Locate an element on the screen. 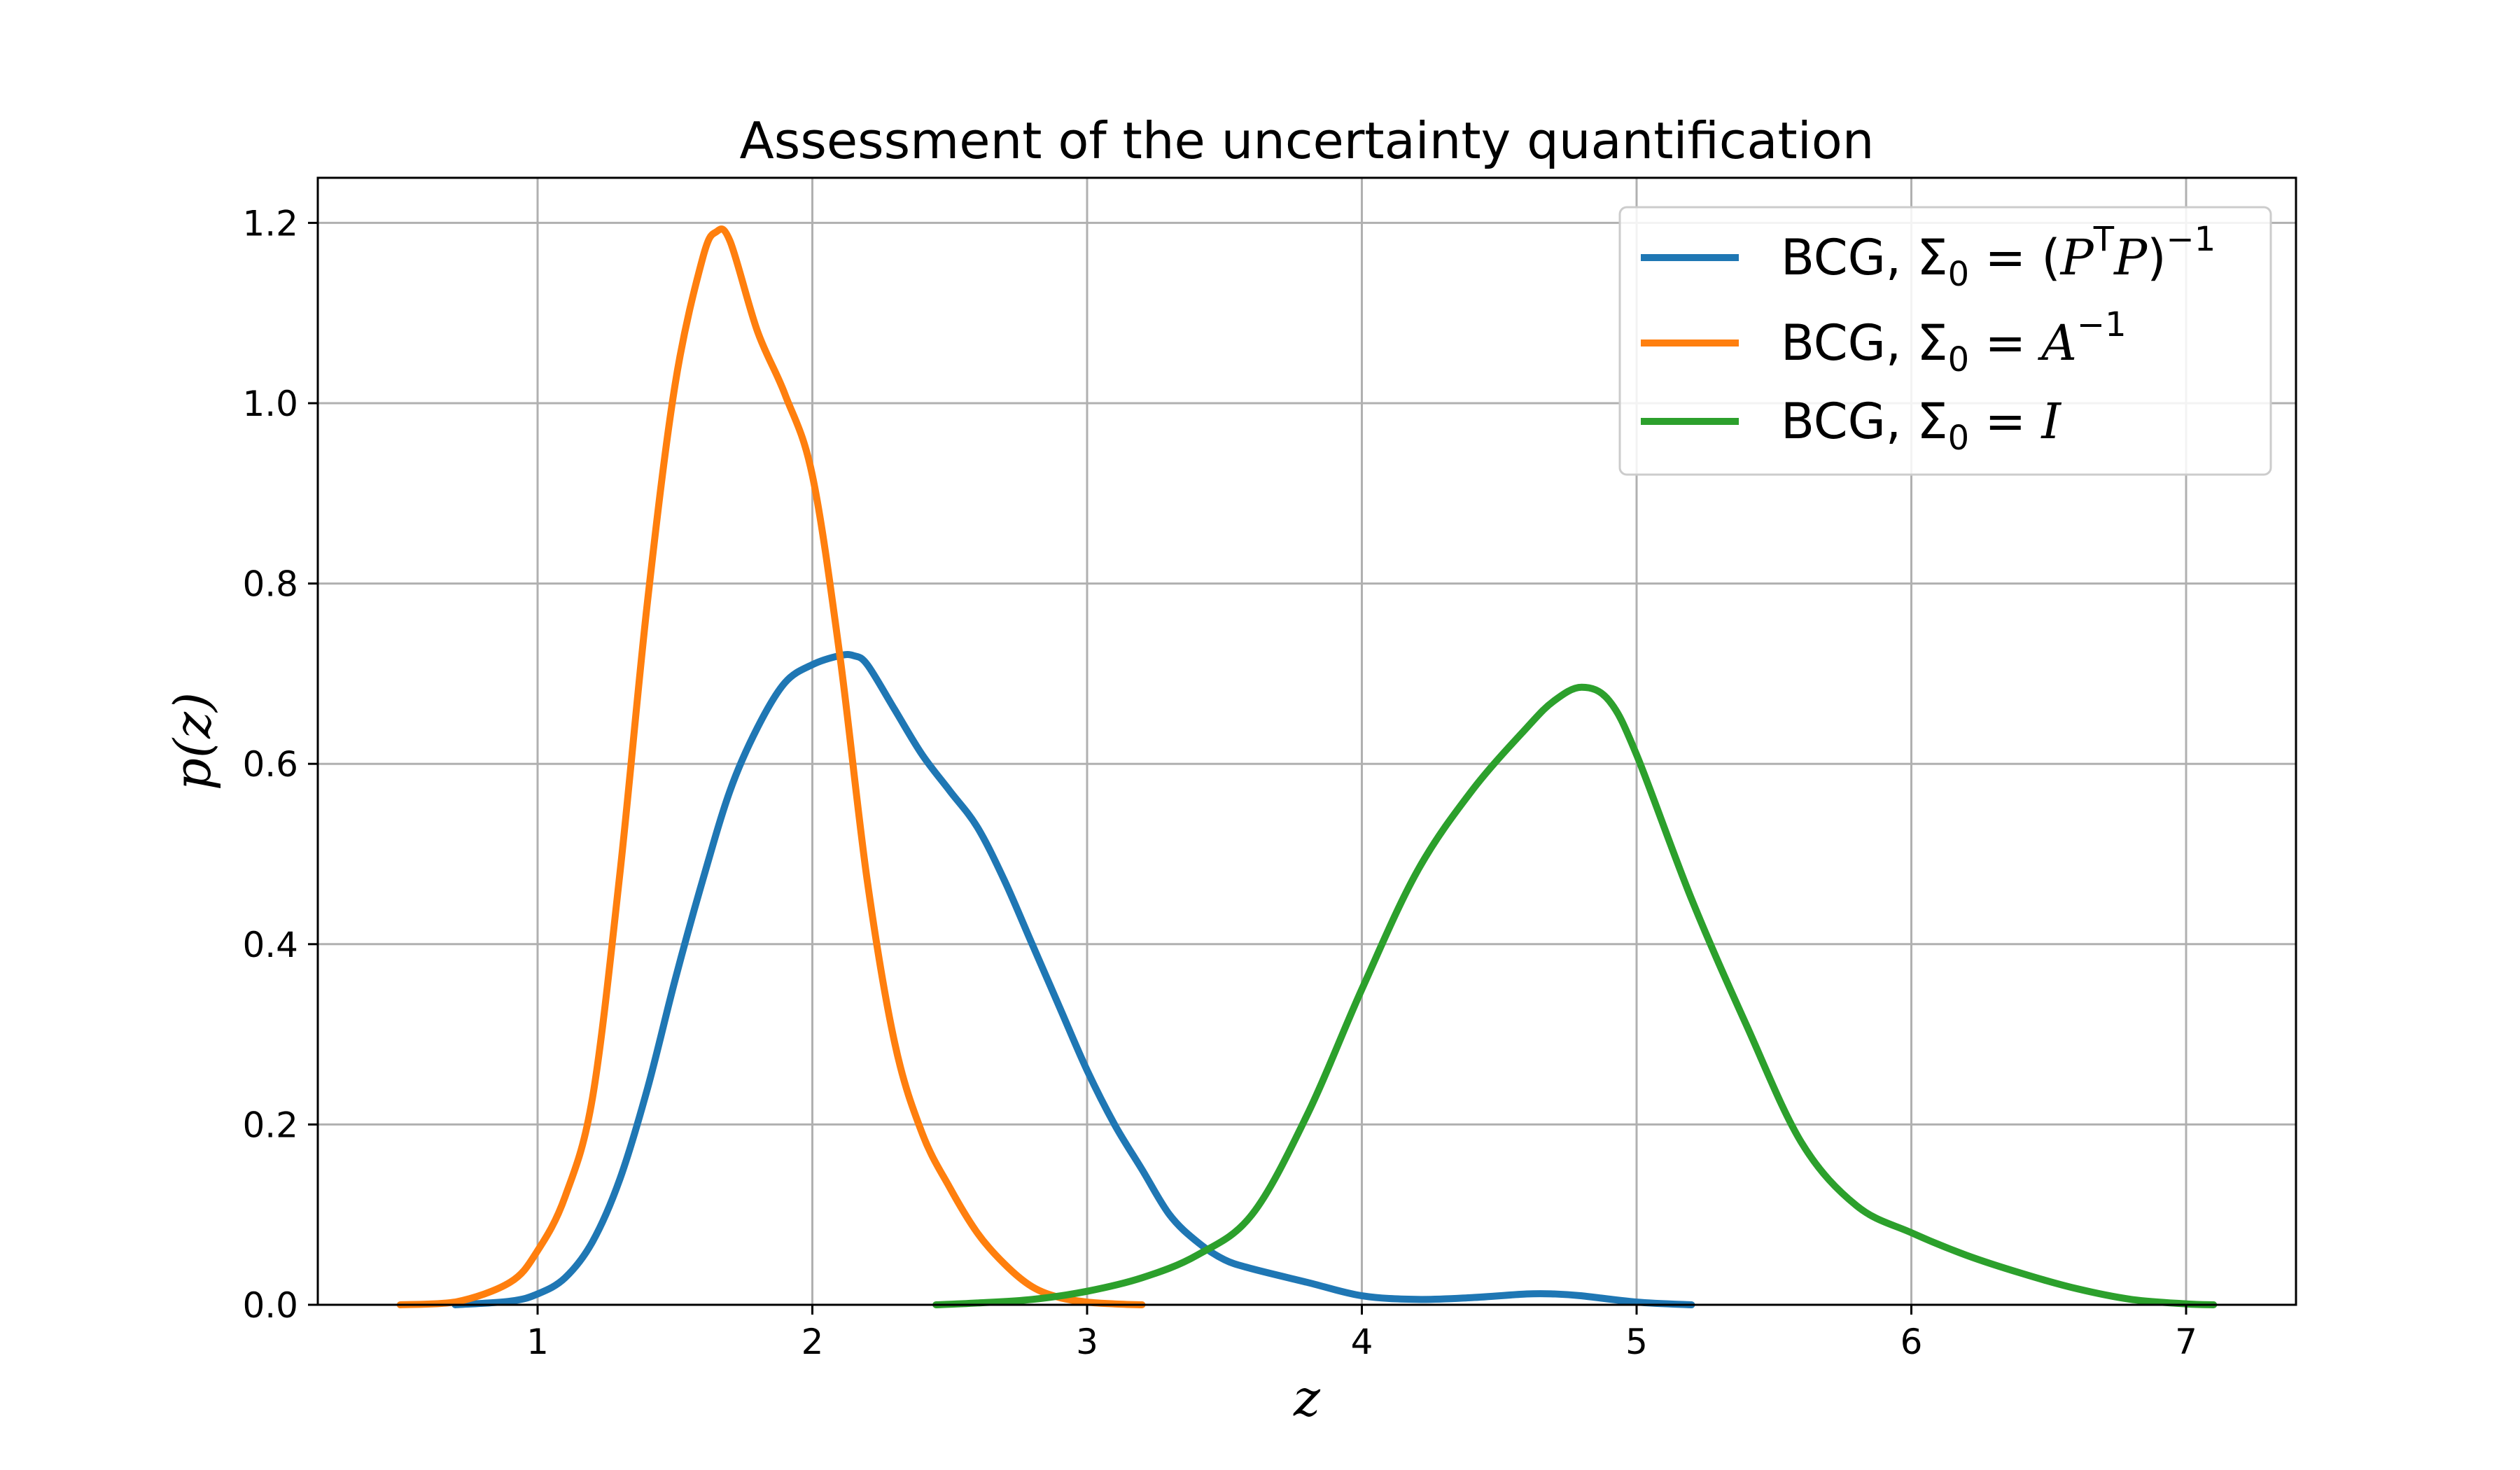 The height and width of the screenshot is (1470, 2520). legend-label-identity: BCG, Σ0 = I is located at coordinates (1921, 425).